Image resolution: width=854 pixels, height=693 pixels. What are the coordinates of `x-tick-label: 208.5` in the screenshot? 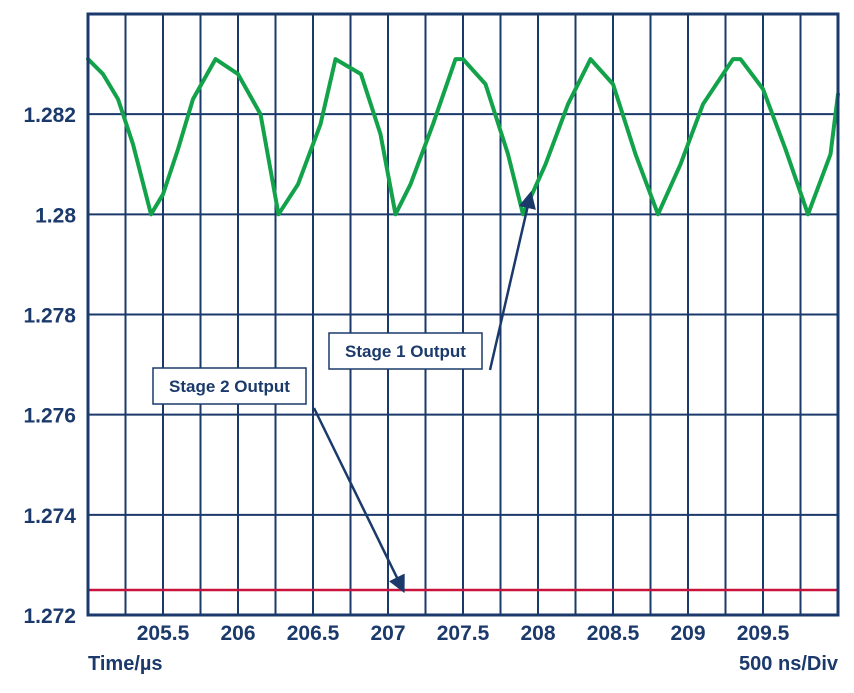 It's located at (613, 633).